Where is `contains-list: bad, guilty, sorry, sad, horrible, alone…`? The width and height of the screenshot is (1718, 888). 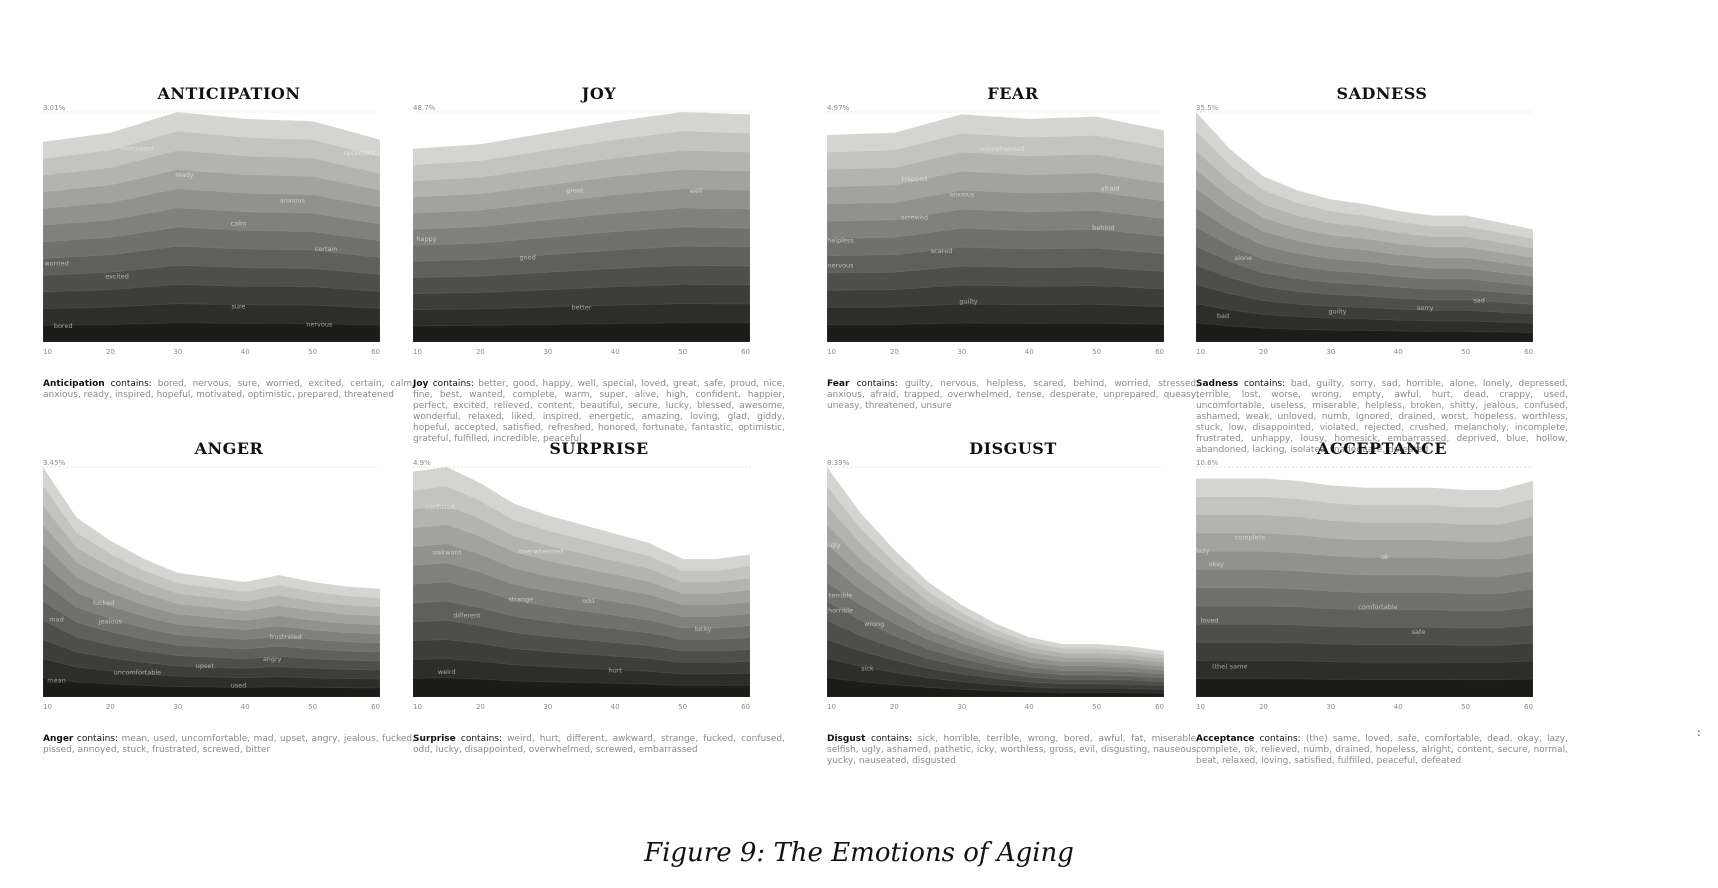
contains-list: bad, guilty, sorry, sad, horrible, alone… is located at coordinates (1382, 417).